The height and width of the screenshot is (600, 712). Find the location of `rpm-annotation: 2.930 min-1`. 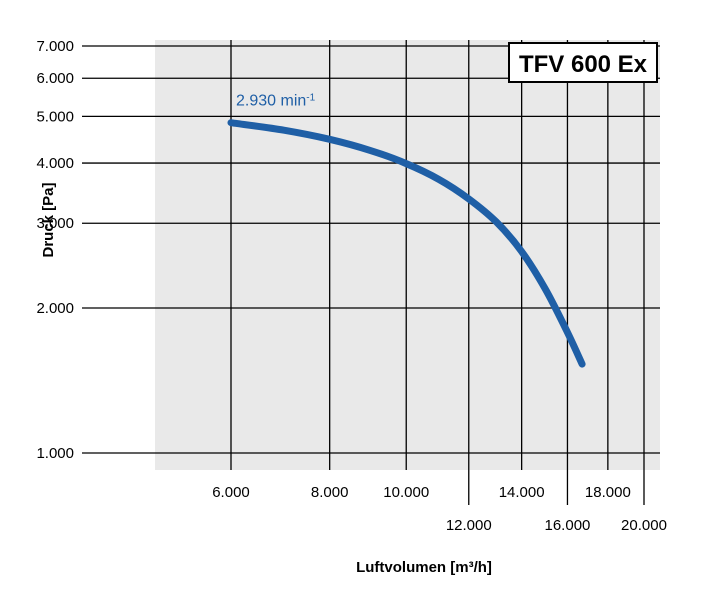

rpm-annotation: 2.930 min-1 is located at coordinates (276, 101).